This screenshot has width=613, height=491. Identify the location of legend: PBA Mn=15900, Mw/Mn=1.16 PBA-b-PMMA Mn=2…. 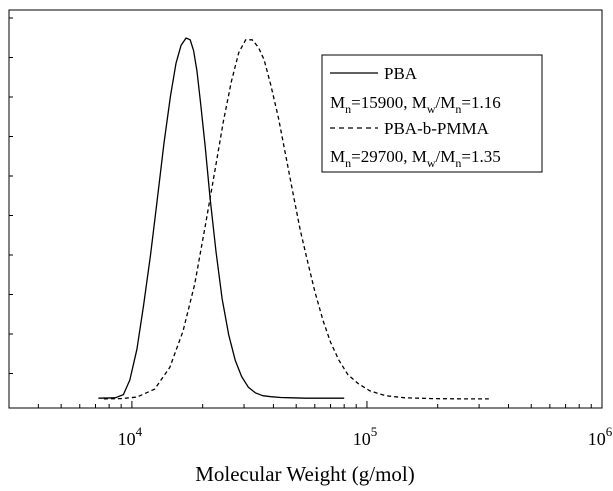
(432, 113).